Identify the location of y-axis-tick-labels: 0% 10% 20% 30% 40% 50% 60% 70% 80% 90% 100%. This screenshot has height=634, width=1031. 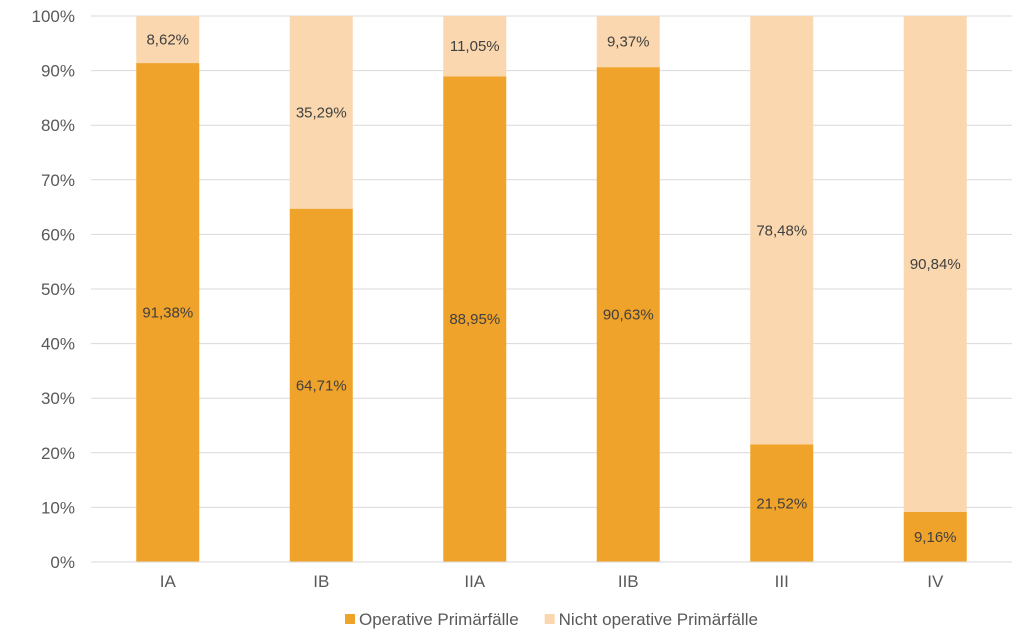
(53, 289).